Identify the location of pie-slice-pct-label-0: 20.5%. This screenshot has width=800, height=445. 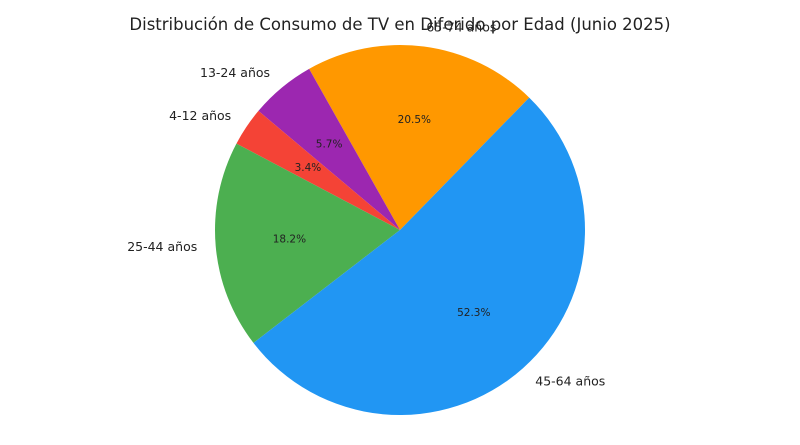
(414, 120).